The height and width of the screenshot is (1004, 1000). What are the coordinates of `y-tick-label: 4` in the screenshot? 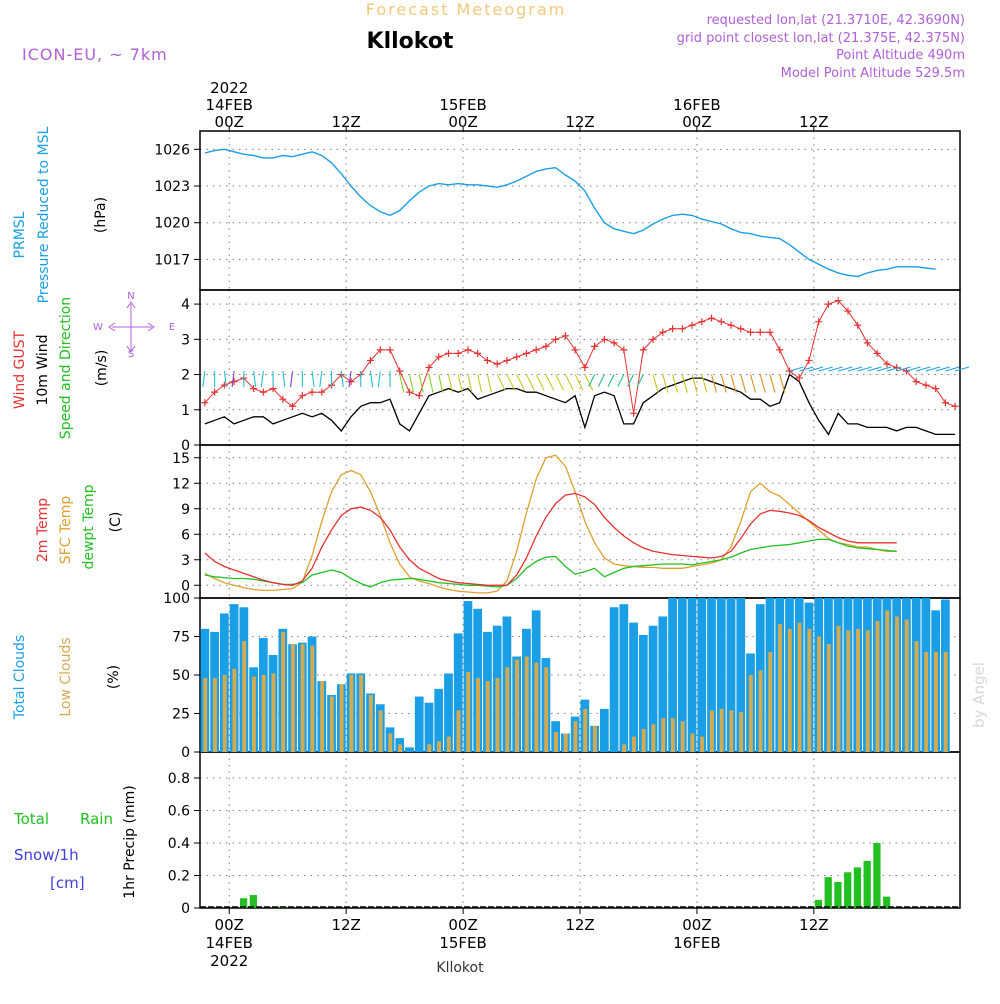 It's located at (185, 305).